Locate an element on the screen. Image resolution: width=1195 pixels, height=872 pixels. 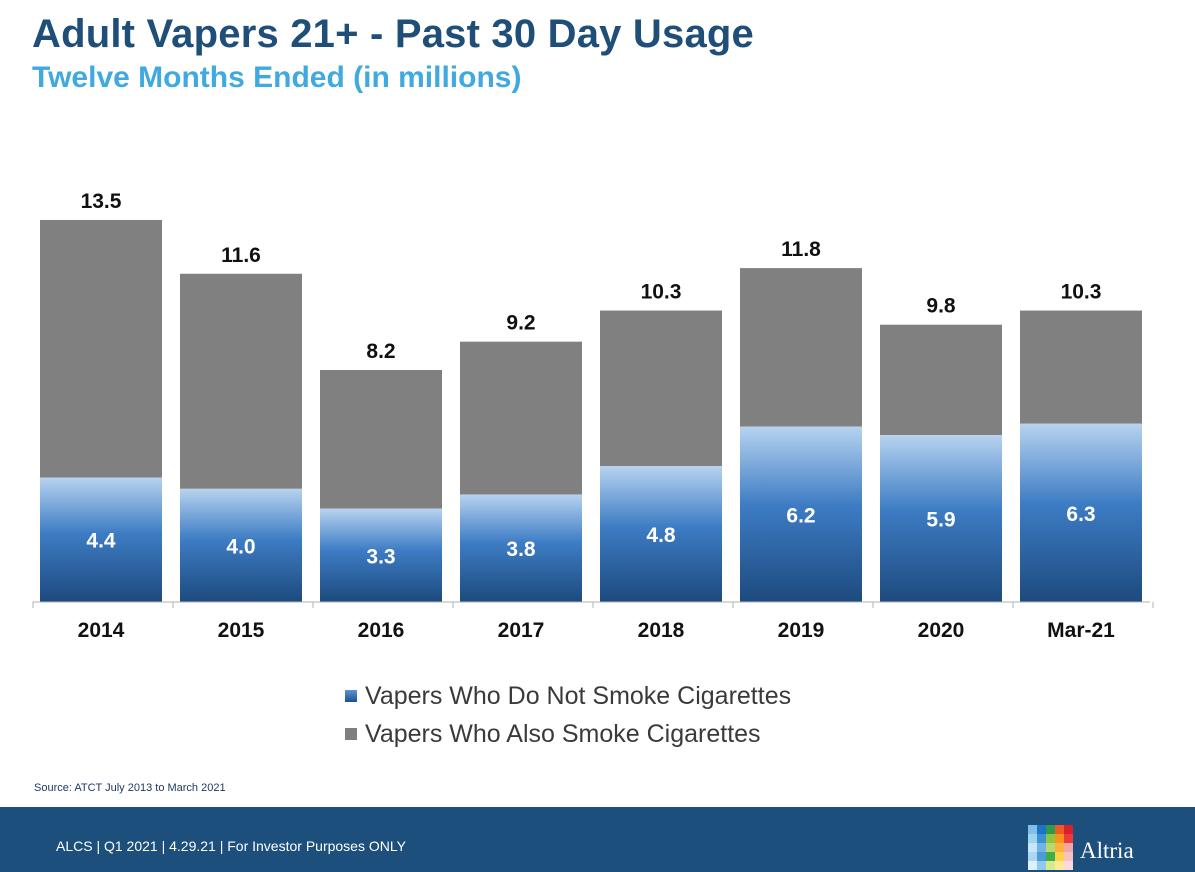
x-tick-label: 2015 is located at coordinates (241, 630).